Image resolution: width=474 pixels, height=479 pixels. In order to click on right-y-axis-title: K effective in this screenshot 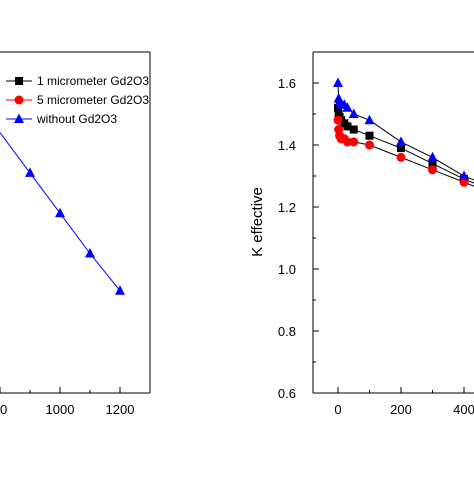, I will do `click(257, 222)`.